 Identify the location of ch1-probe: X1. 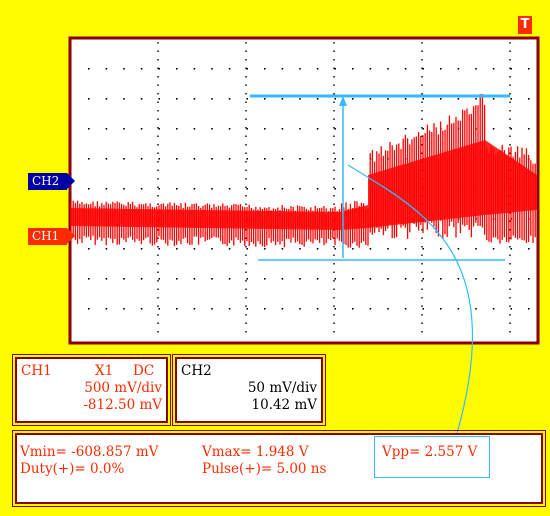
(104, 371).